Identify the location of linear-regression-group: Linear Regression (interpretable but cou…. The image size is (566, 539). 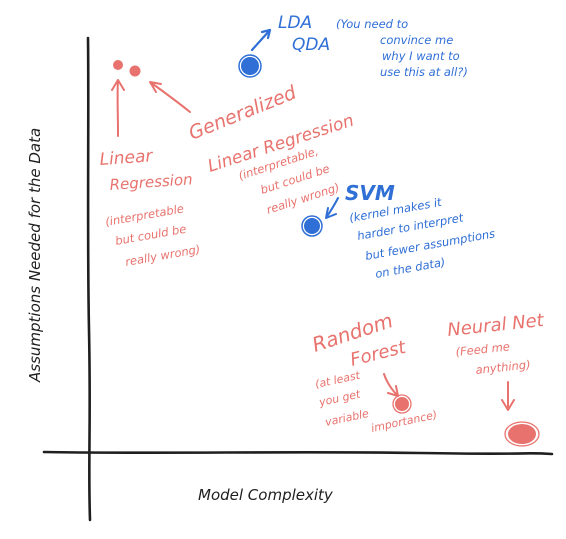
(150, 164).